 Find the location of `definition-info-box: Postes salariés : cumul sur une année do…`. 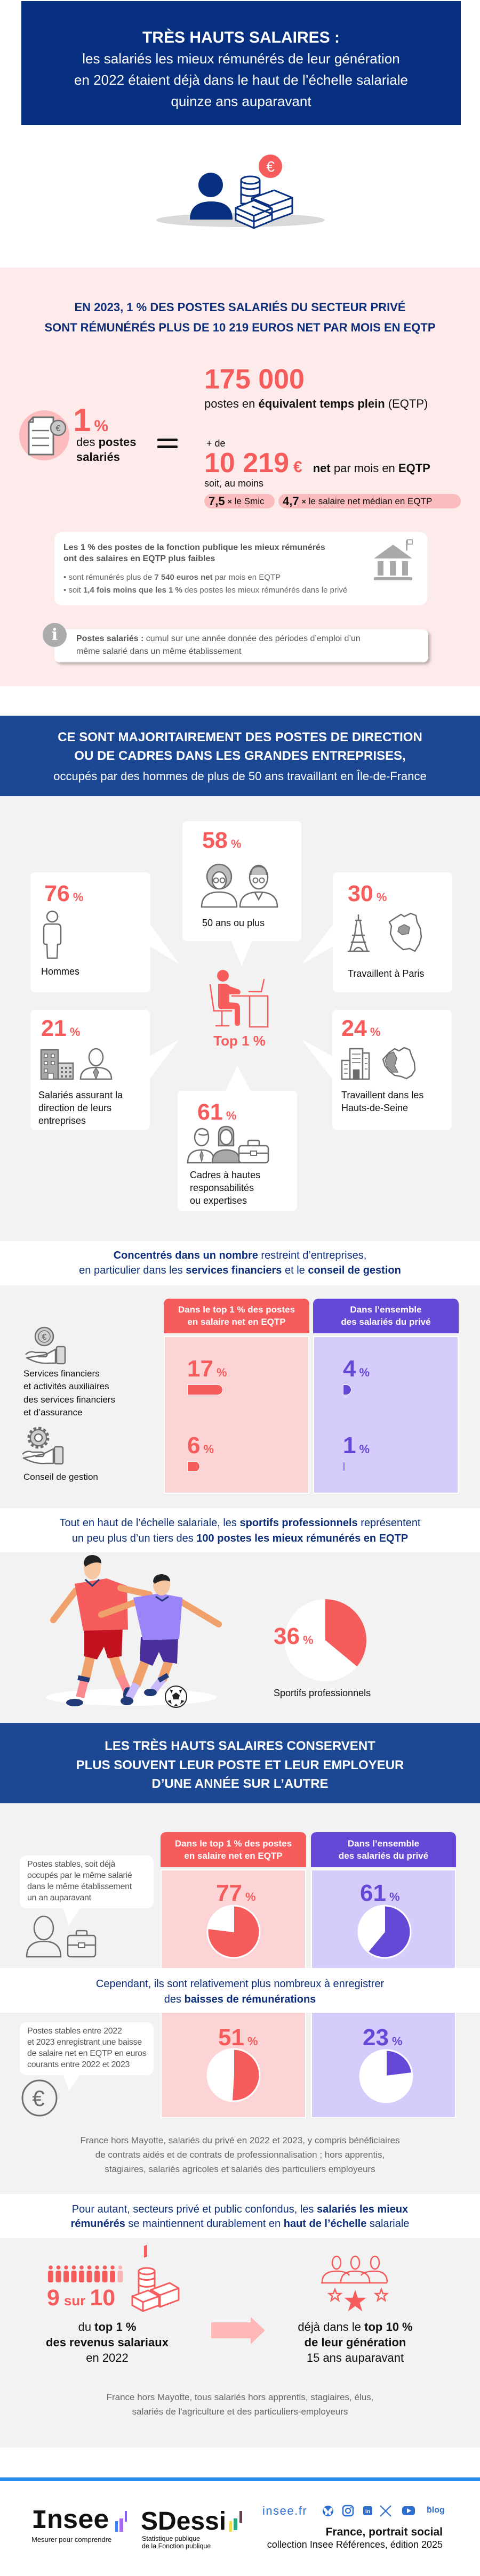

definition-info-box: Postes salariés : cumul sur une année do… is located at coordinates (241, 645).